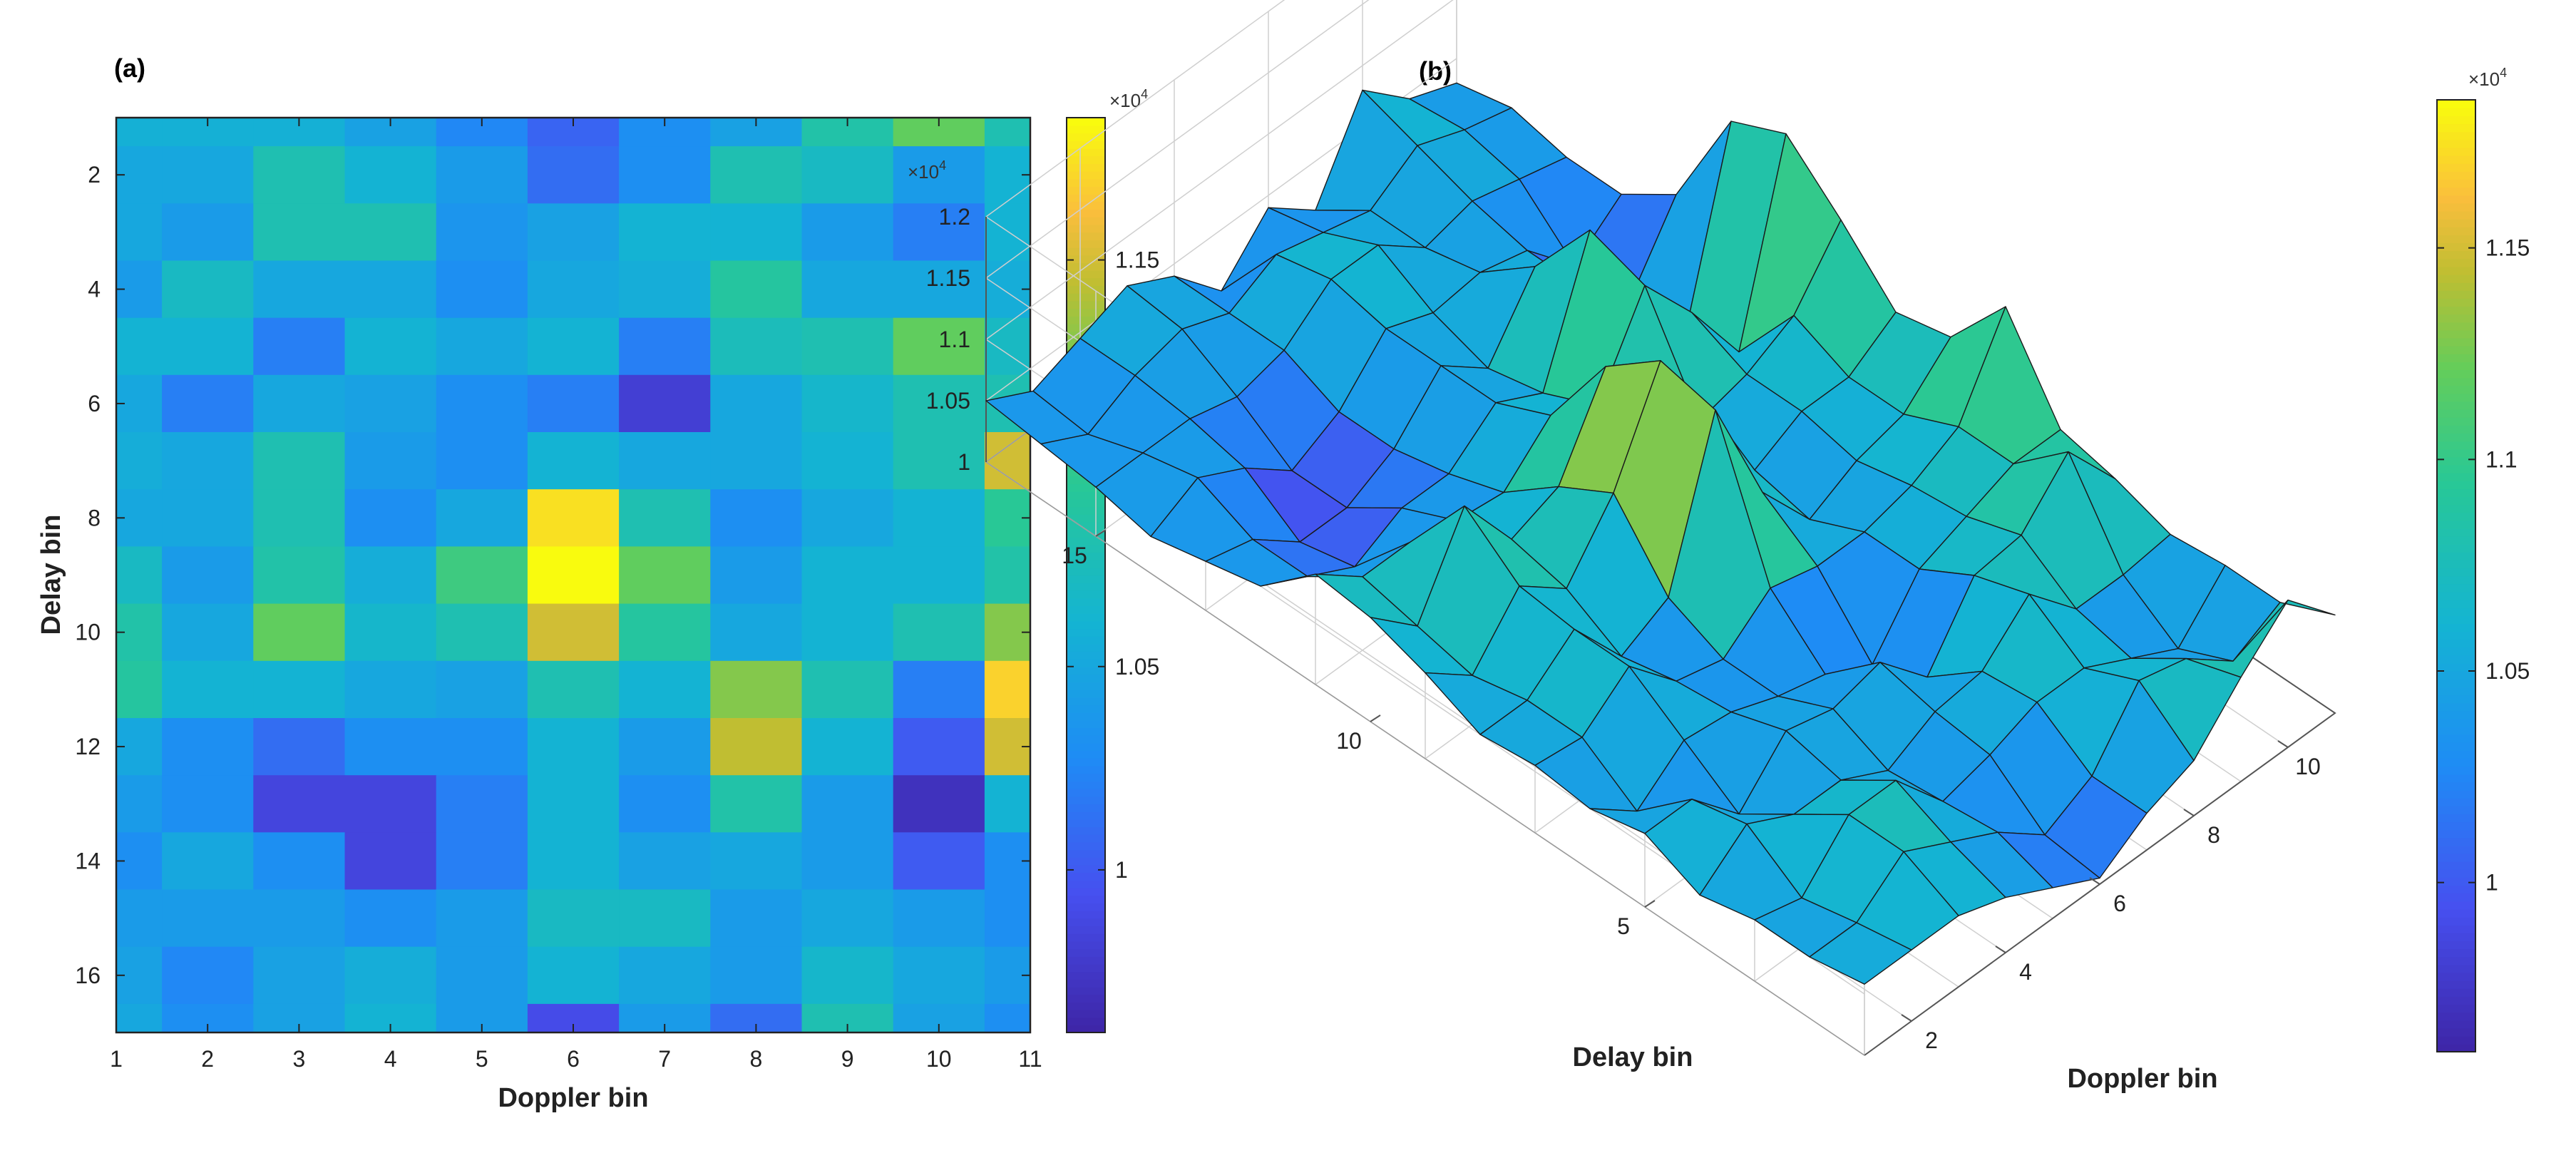  I want to click on surface-x-tick-mark, so click(2000, 949).